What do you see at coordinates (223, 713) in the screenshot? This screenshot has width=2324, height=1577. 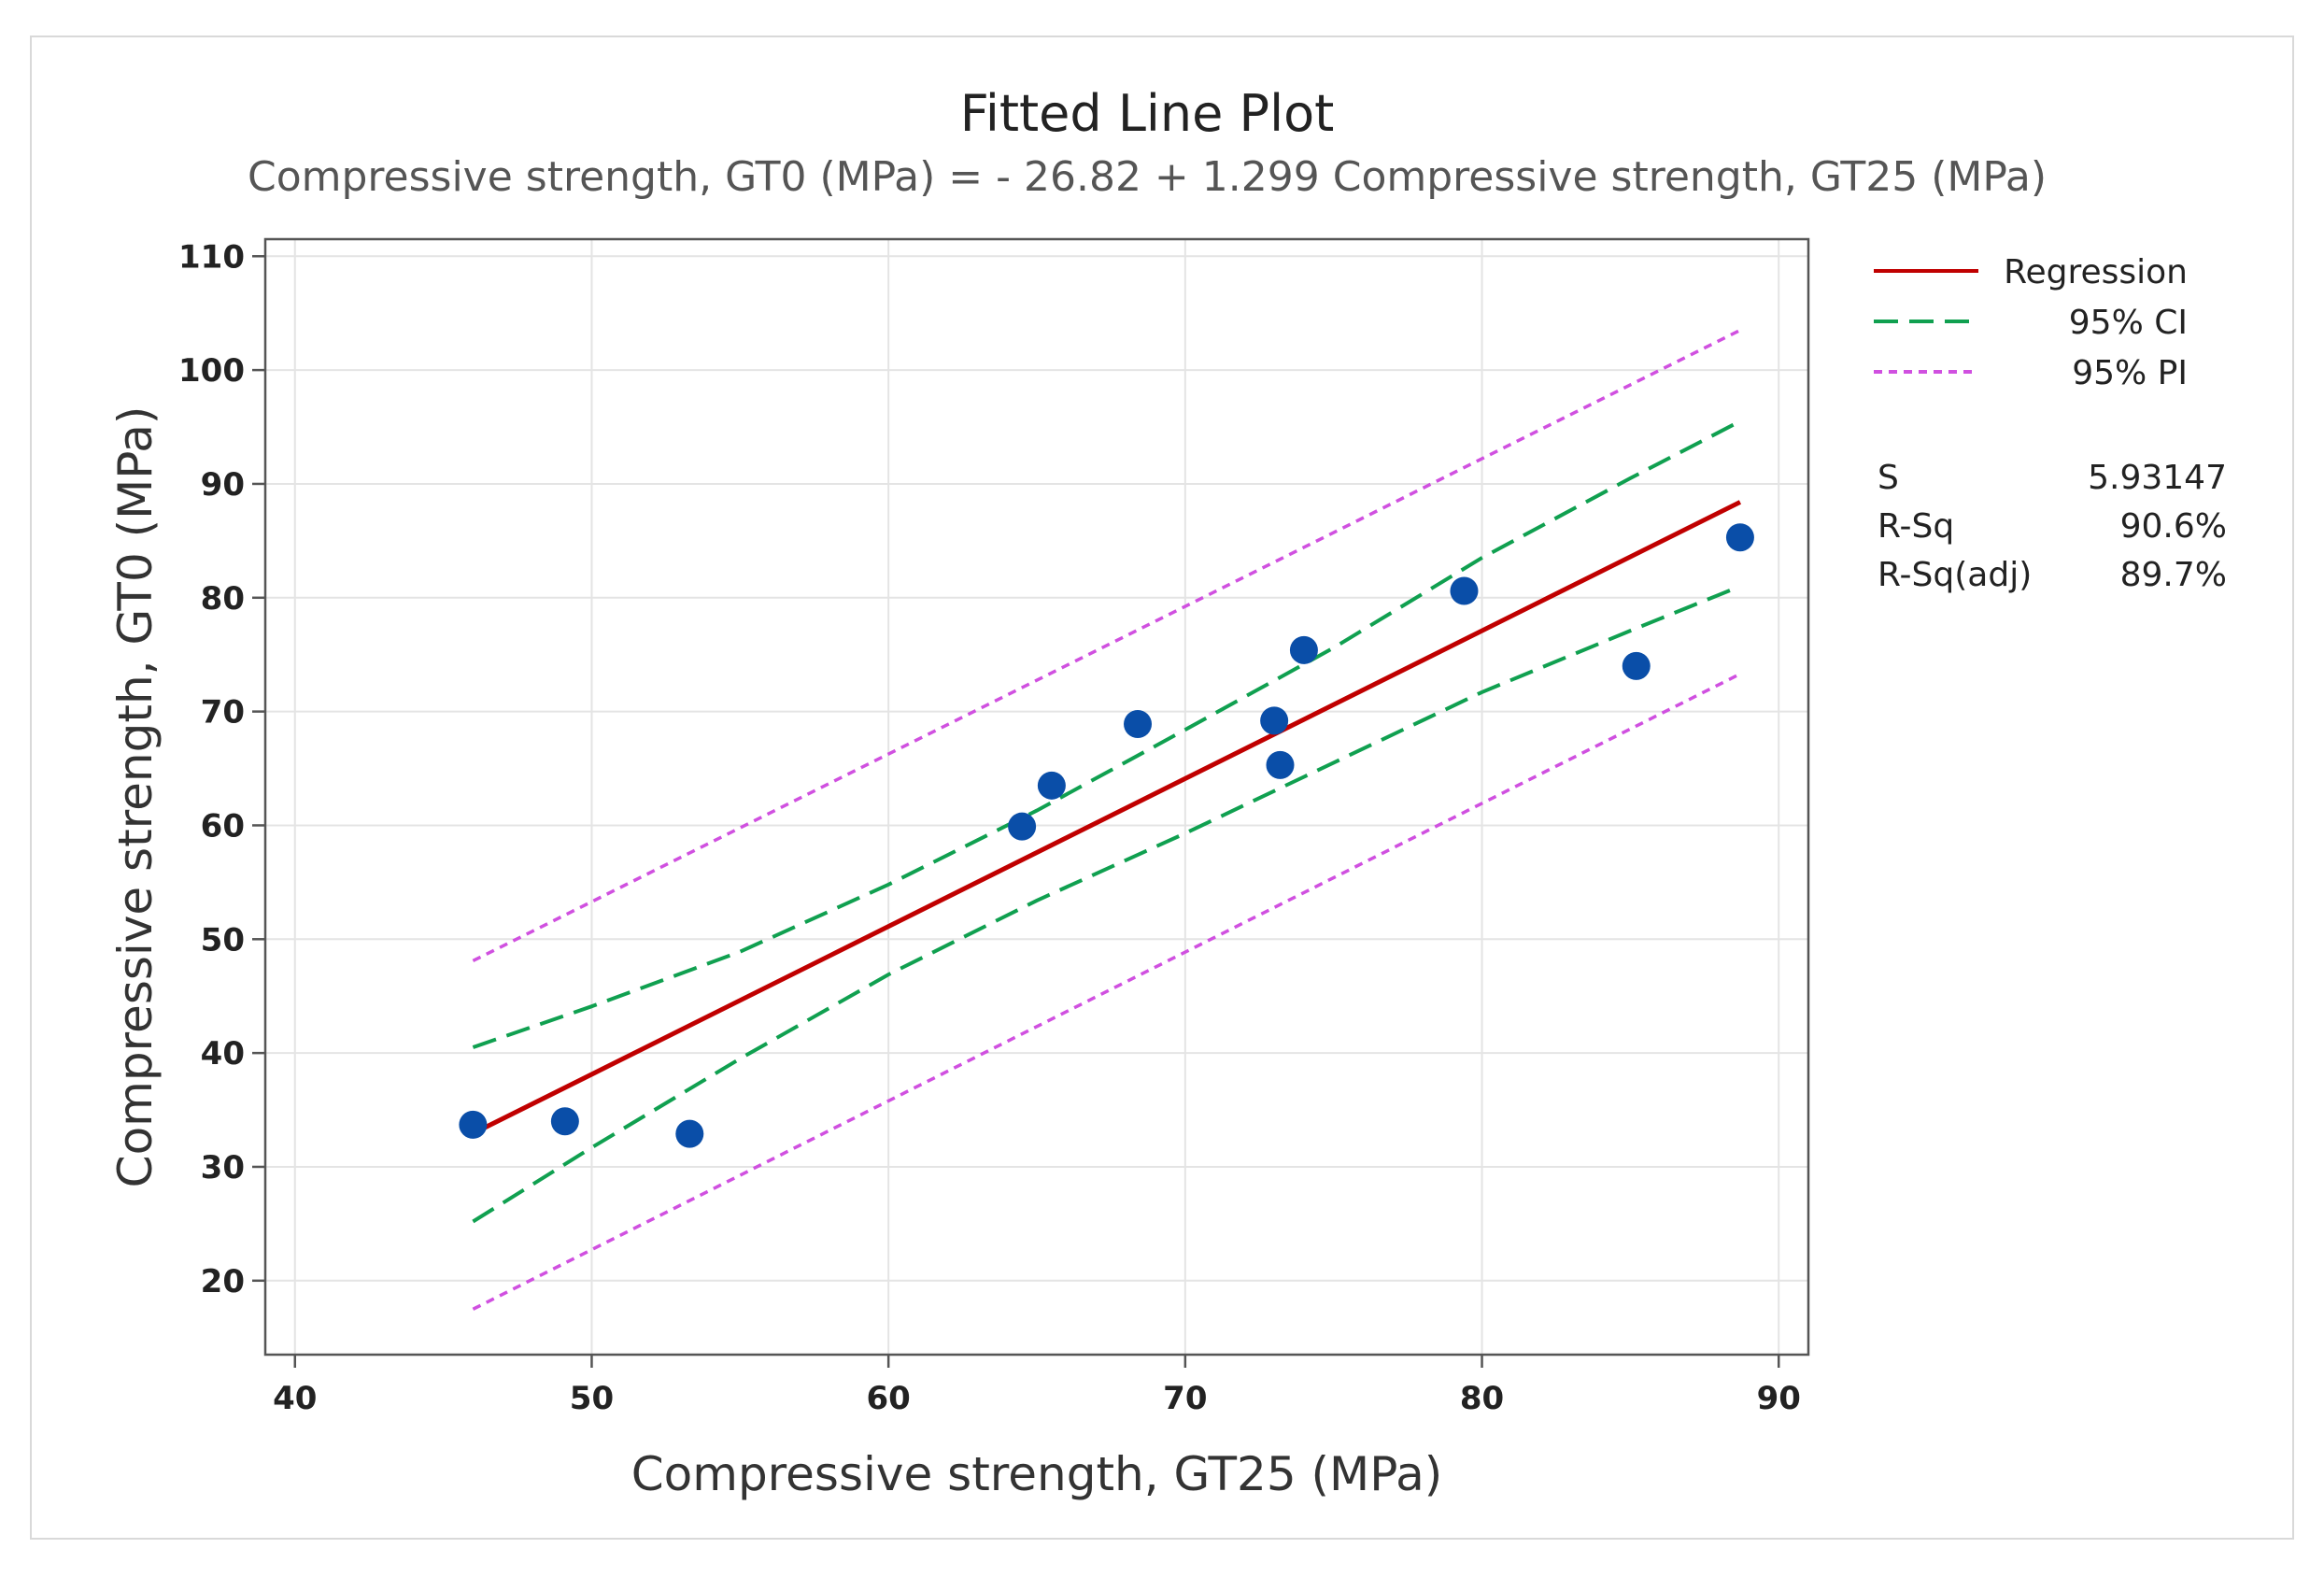 I see `y-tick-label: 70` at bounding box center [223, 713].